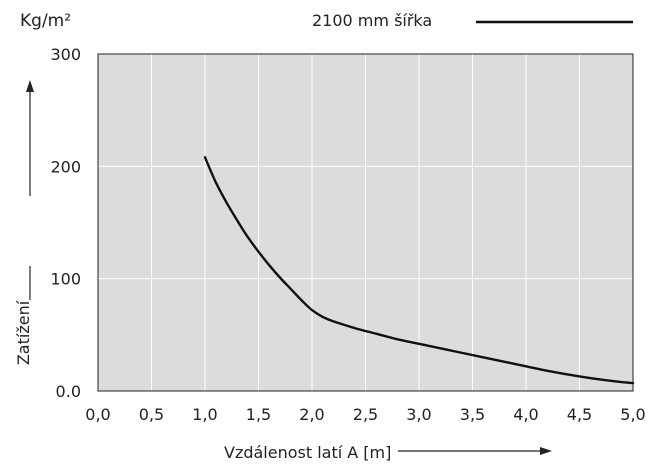 This screenshot has width=657, height=464. What do you see at coordinates (307, 452) in the screenshot?
I see `x-axis-label: Vzdálenost latí A [m]` at bounding box center [307, 452].